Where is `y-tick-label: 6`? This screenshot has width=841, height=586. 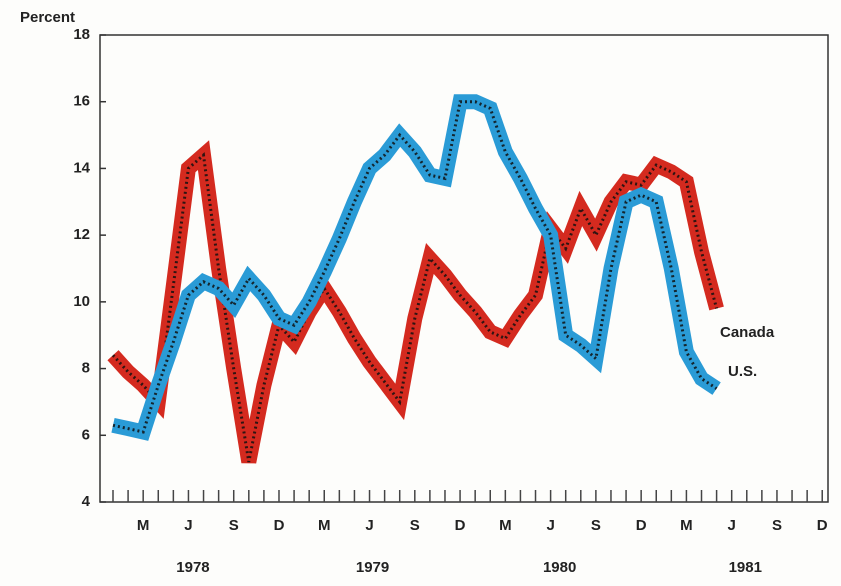 y-tick-label: 6 is located at coordinates (86, 434).